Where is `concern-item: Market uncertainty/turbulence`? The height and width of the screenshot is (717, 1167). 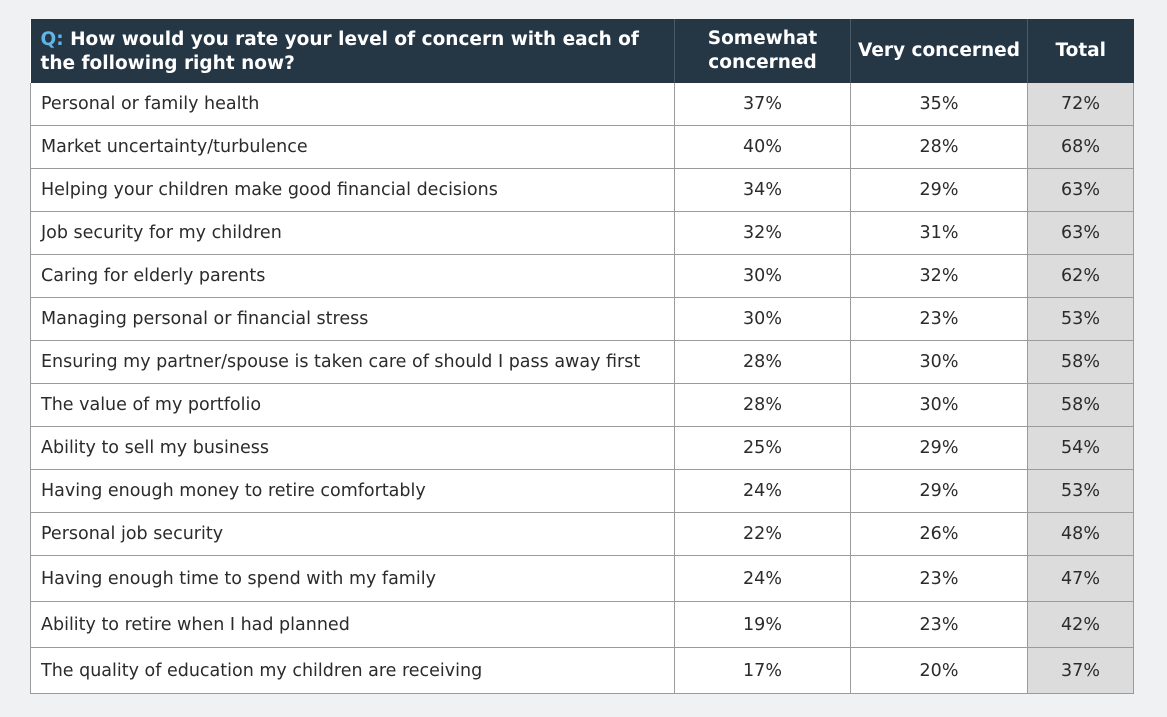
concern-item: Market uncertainty/turbulence is located at coordinates (352, 147).